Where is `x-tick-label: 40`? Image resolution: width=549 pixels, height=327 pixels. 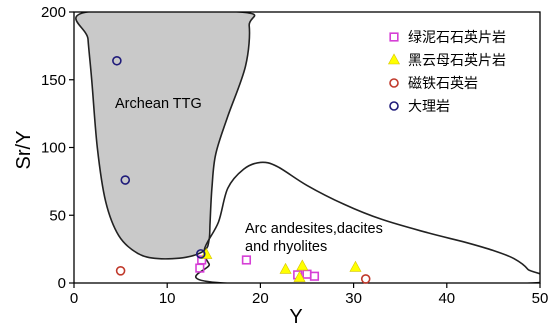 x-tick-label: 40 is located at coordinates (446, 298).